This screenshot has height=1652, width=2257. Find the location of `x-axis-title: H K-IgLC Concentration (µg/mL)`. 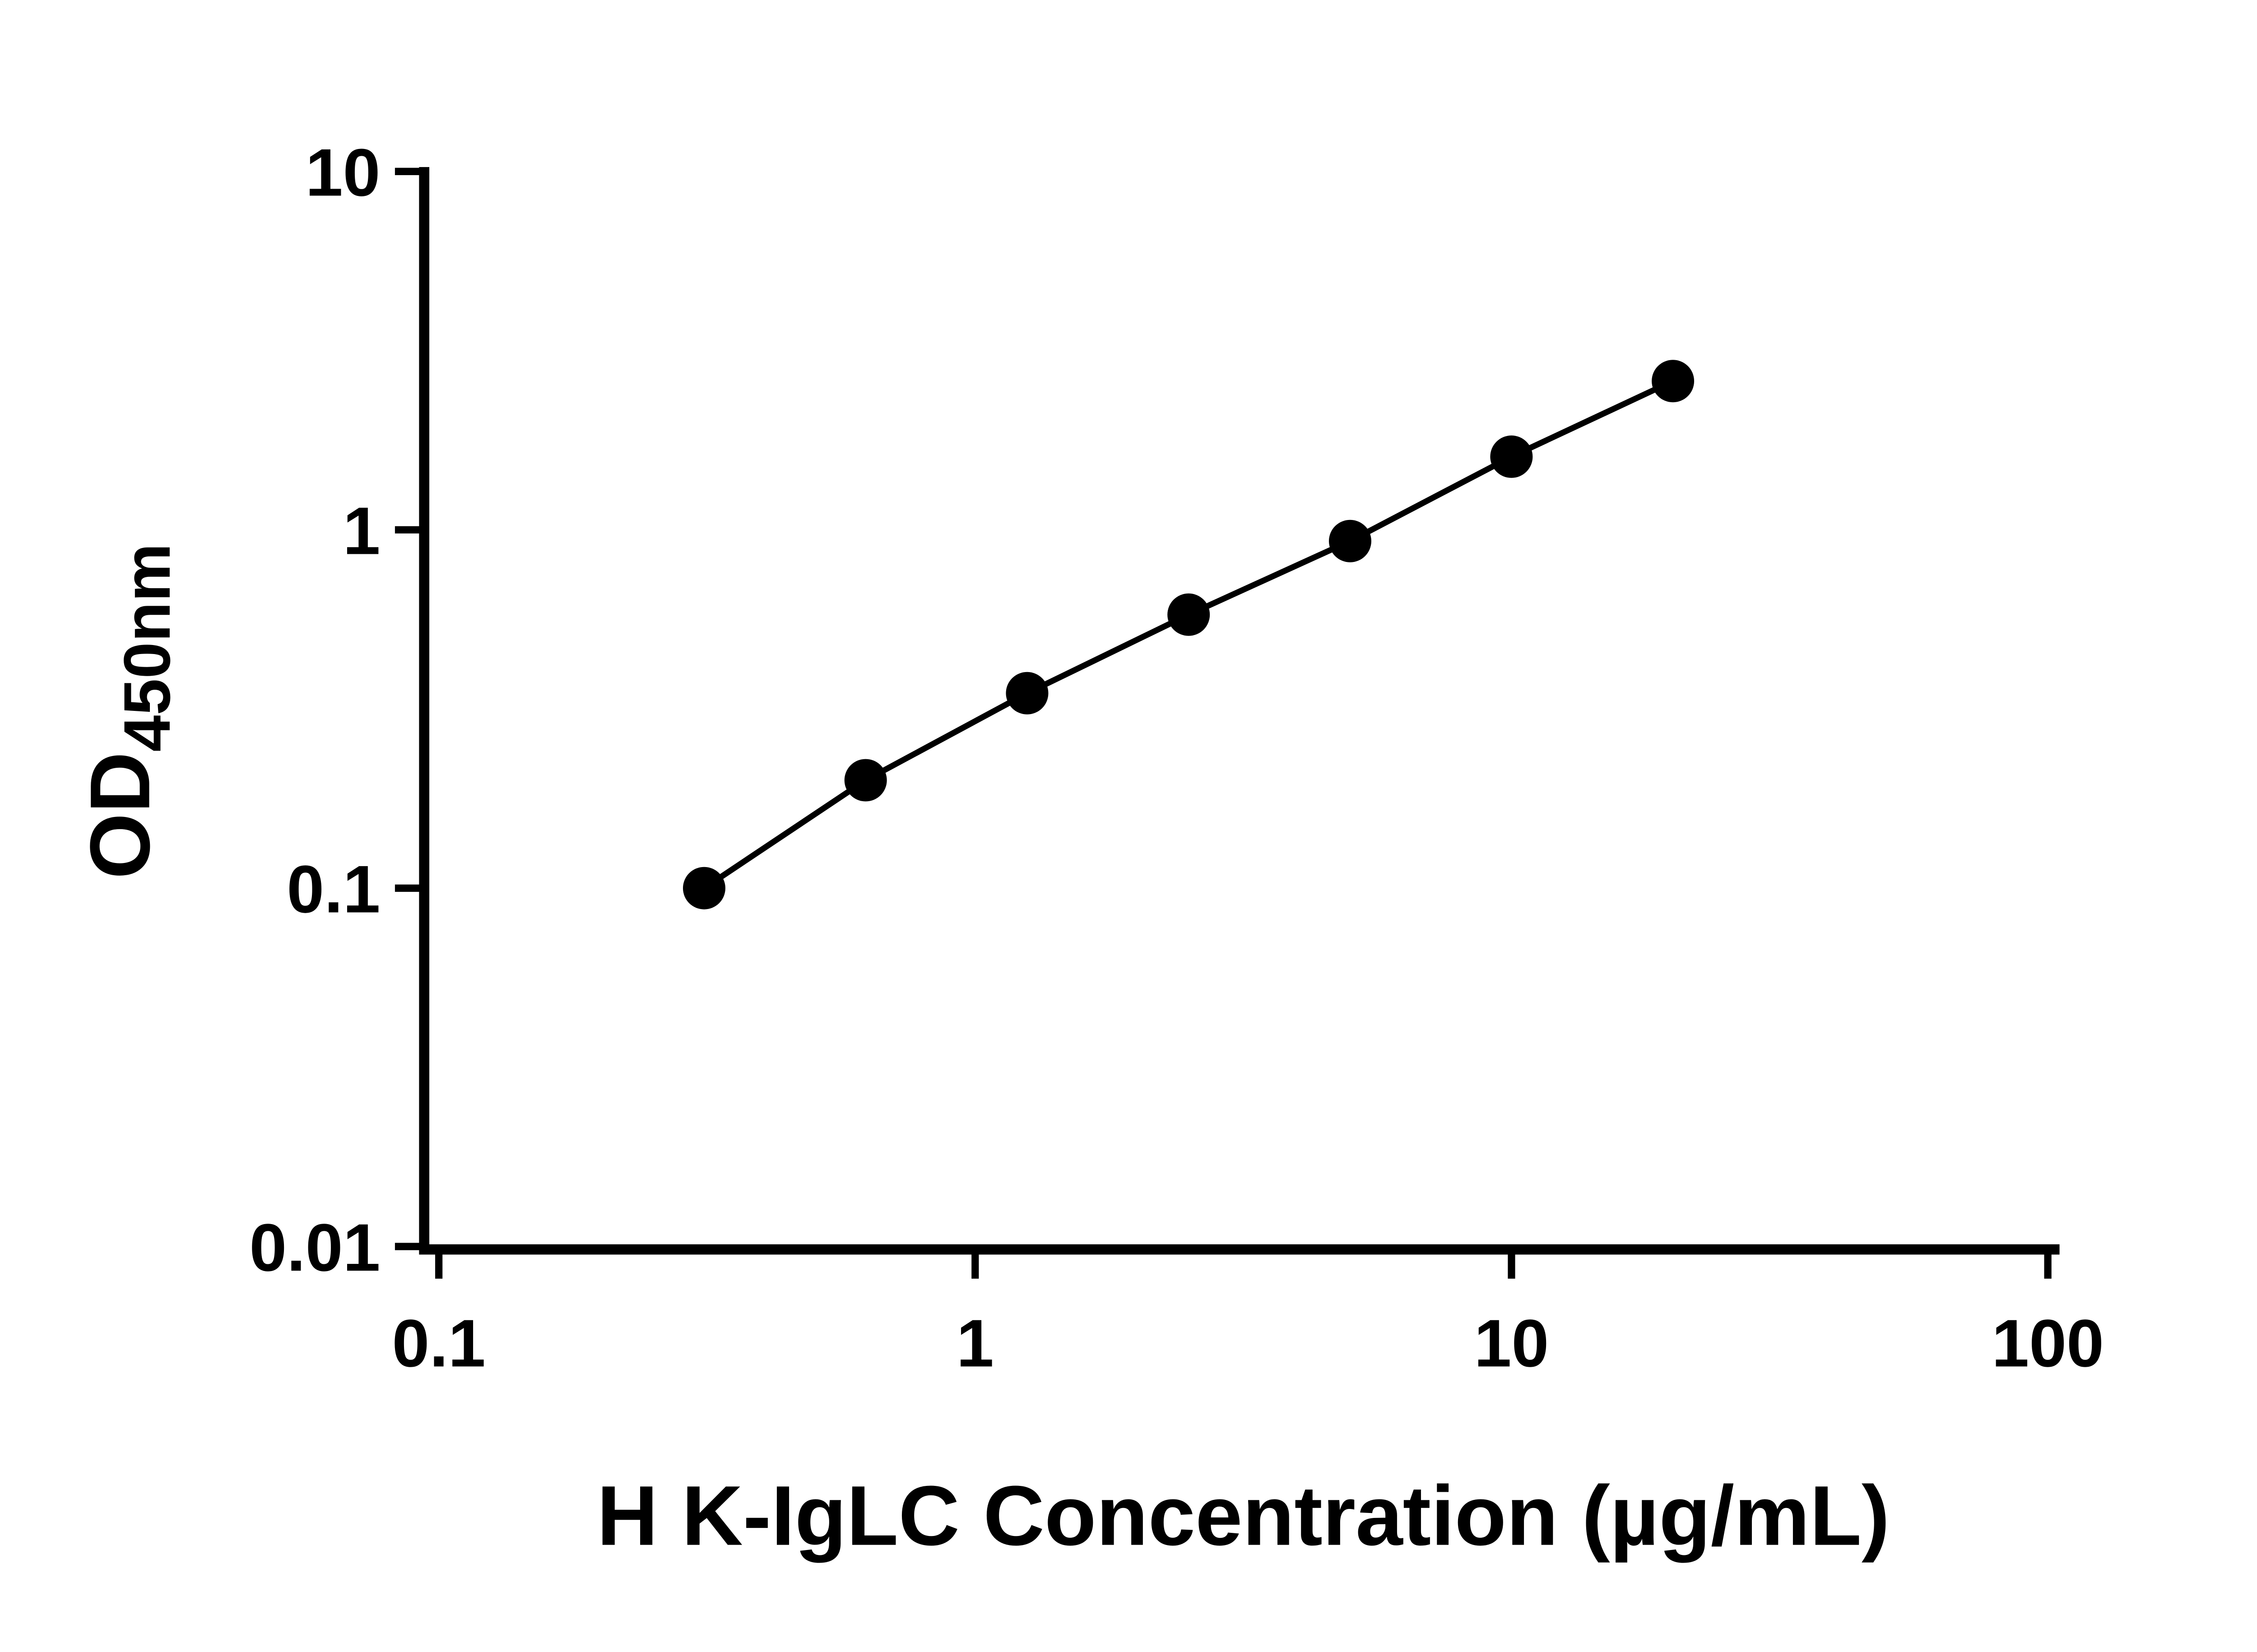

x-axis-title: H K-IgLC Concentration (µg/mL) is located at coordinates (1244, 1515).